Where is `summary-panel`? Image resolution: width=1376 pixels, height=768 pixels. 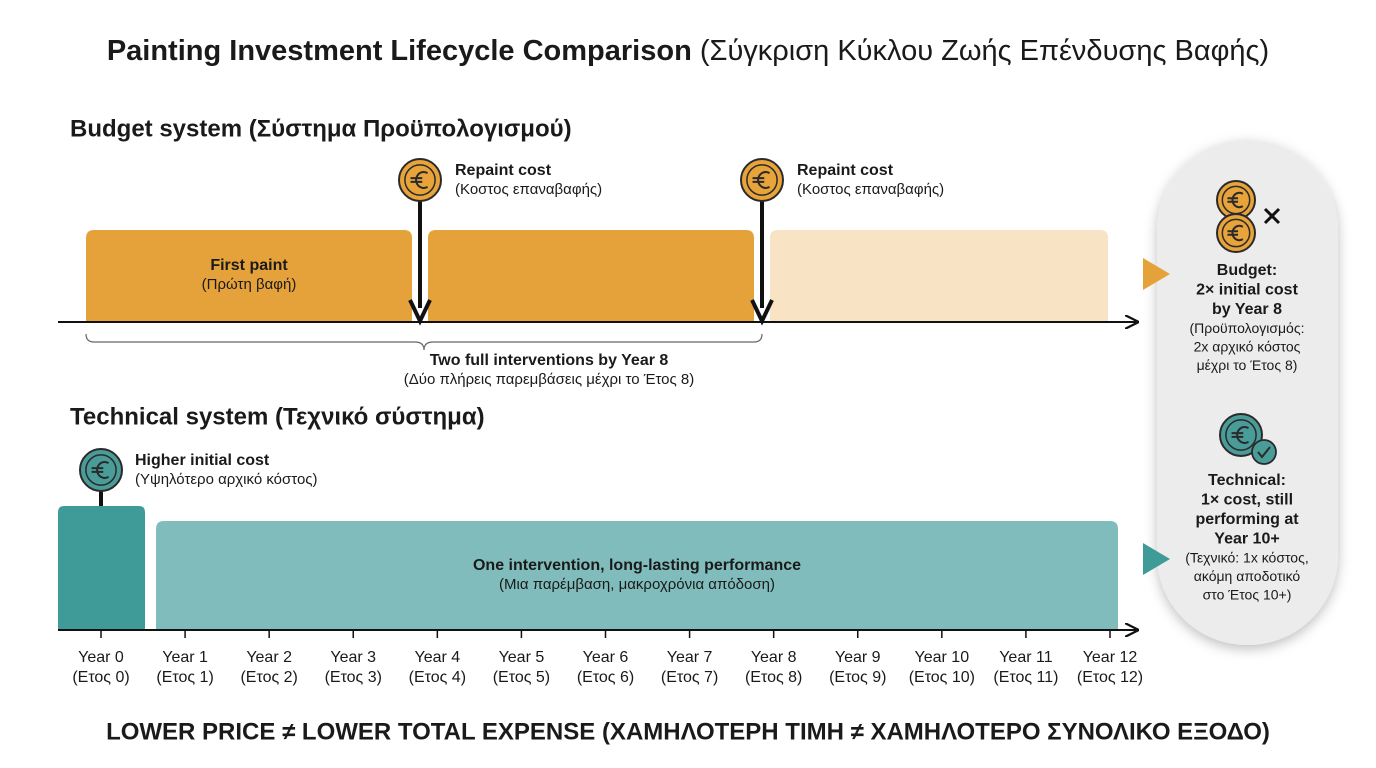 summary-panel is located at coordinates (1247, 392).